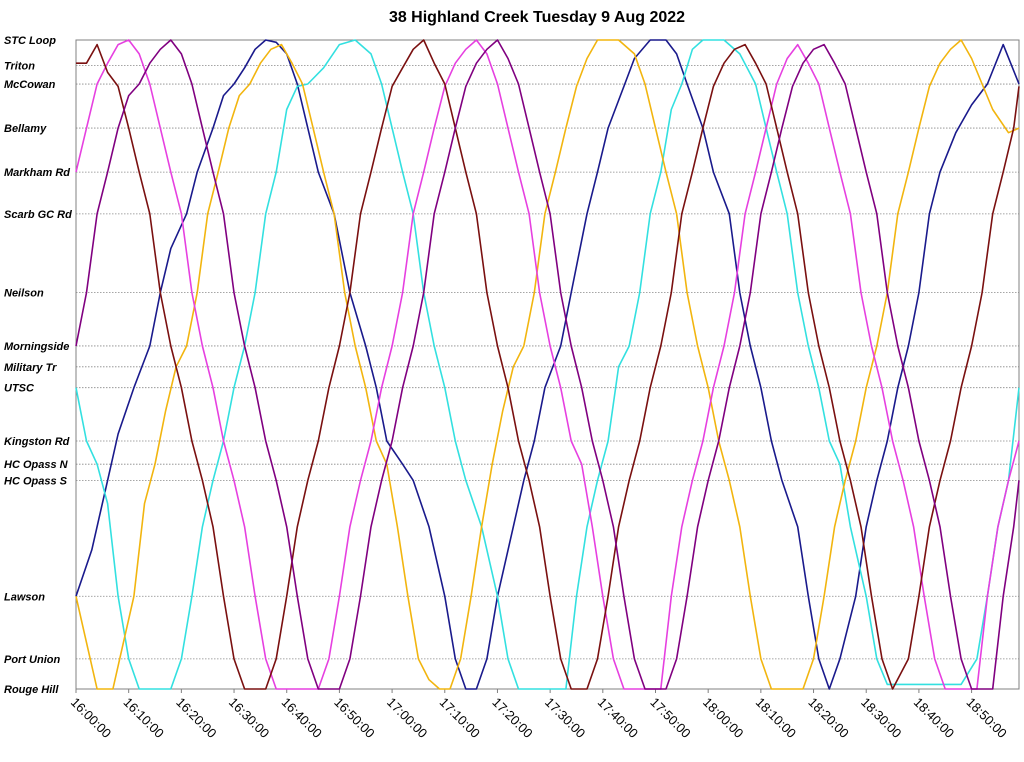  I want to click on x-tick-label: 18:00:00, so click(723, 718).